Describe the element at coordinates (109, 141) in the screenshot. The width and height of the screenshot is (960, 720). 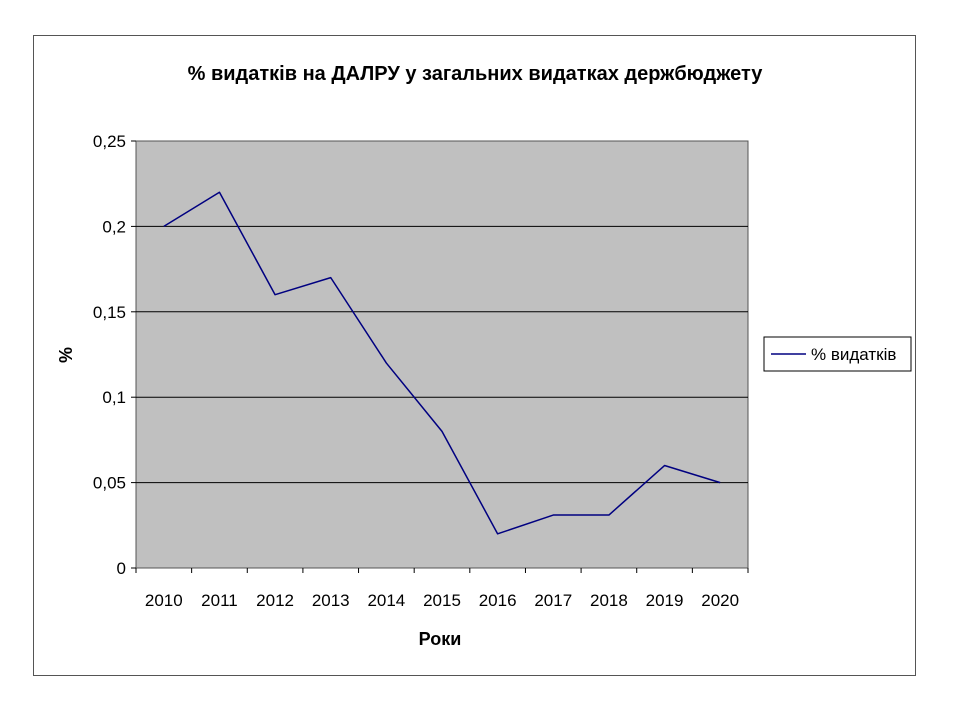
I see `y-tick-label: 0,25` at that location.